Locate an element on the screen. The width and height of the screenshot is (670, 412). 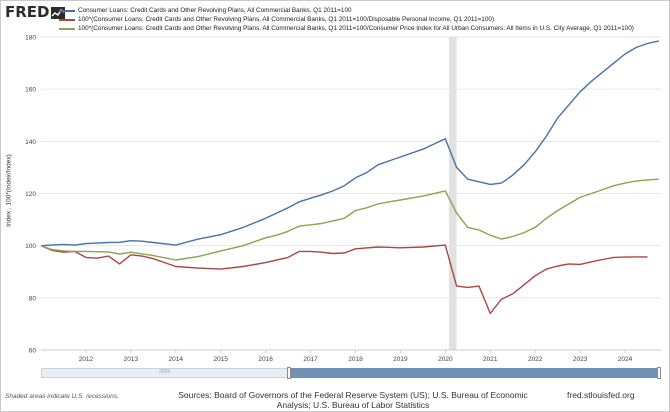
x-tick-label: 2015 is located at coordinates (220, 359).